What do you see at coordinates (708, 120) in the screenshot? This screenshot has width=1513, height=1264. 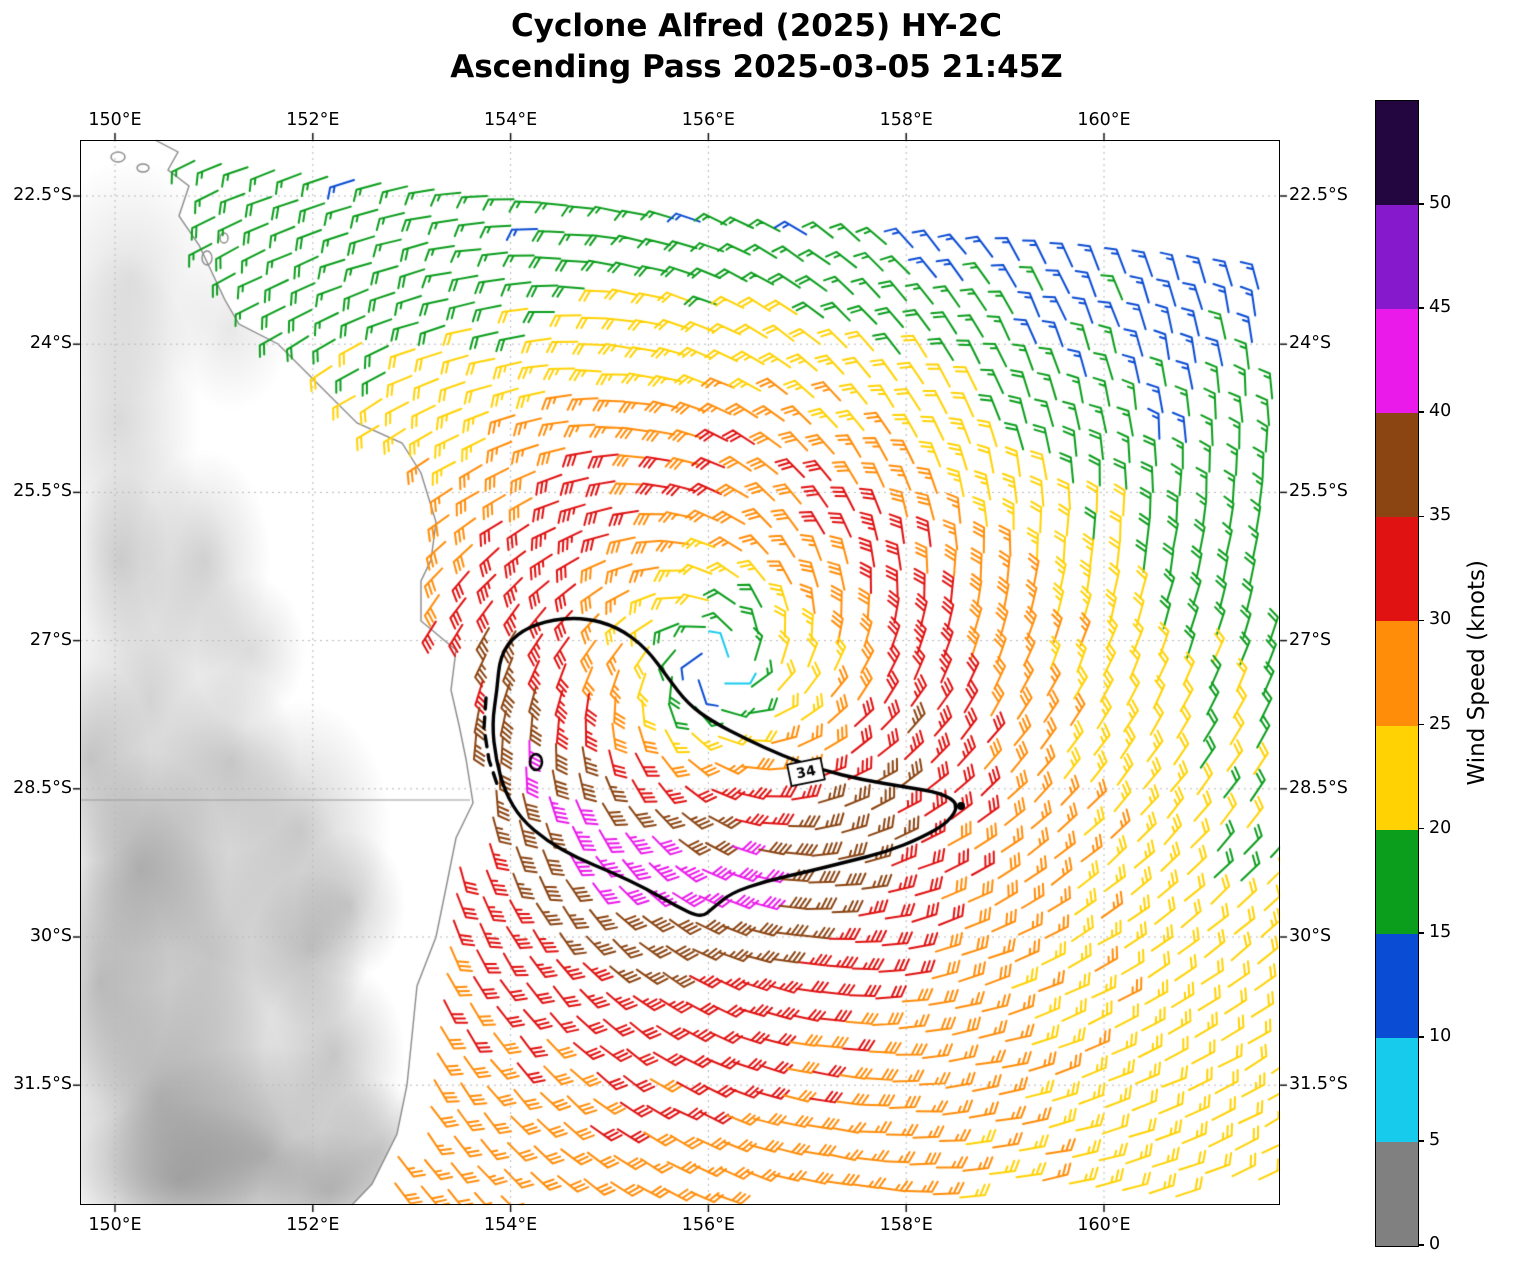 I see `lon-tick-label-top: 156°E` at bounding box center [708, 120].